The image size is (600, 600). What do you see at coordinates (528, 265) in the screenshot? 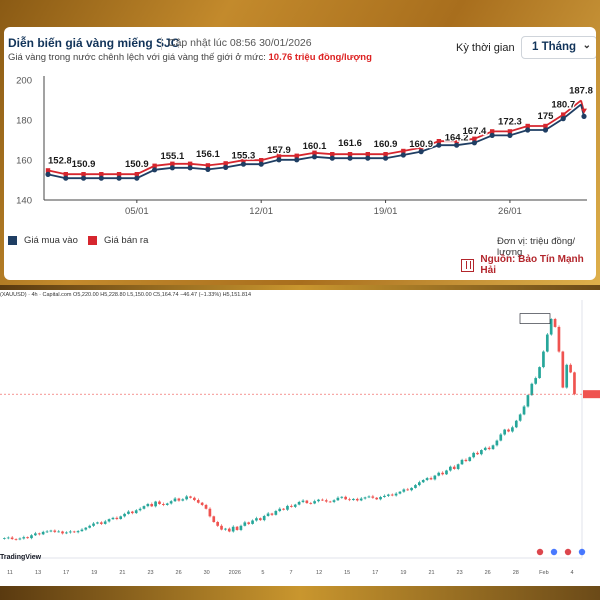
I see `source-link: Nguồn: Bảo Tín Mạnh Hải` at bounding box center [528, 265].